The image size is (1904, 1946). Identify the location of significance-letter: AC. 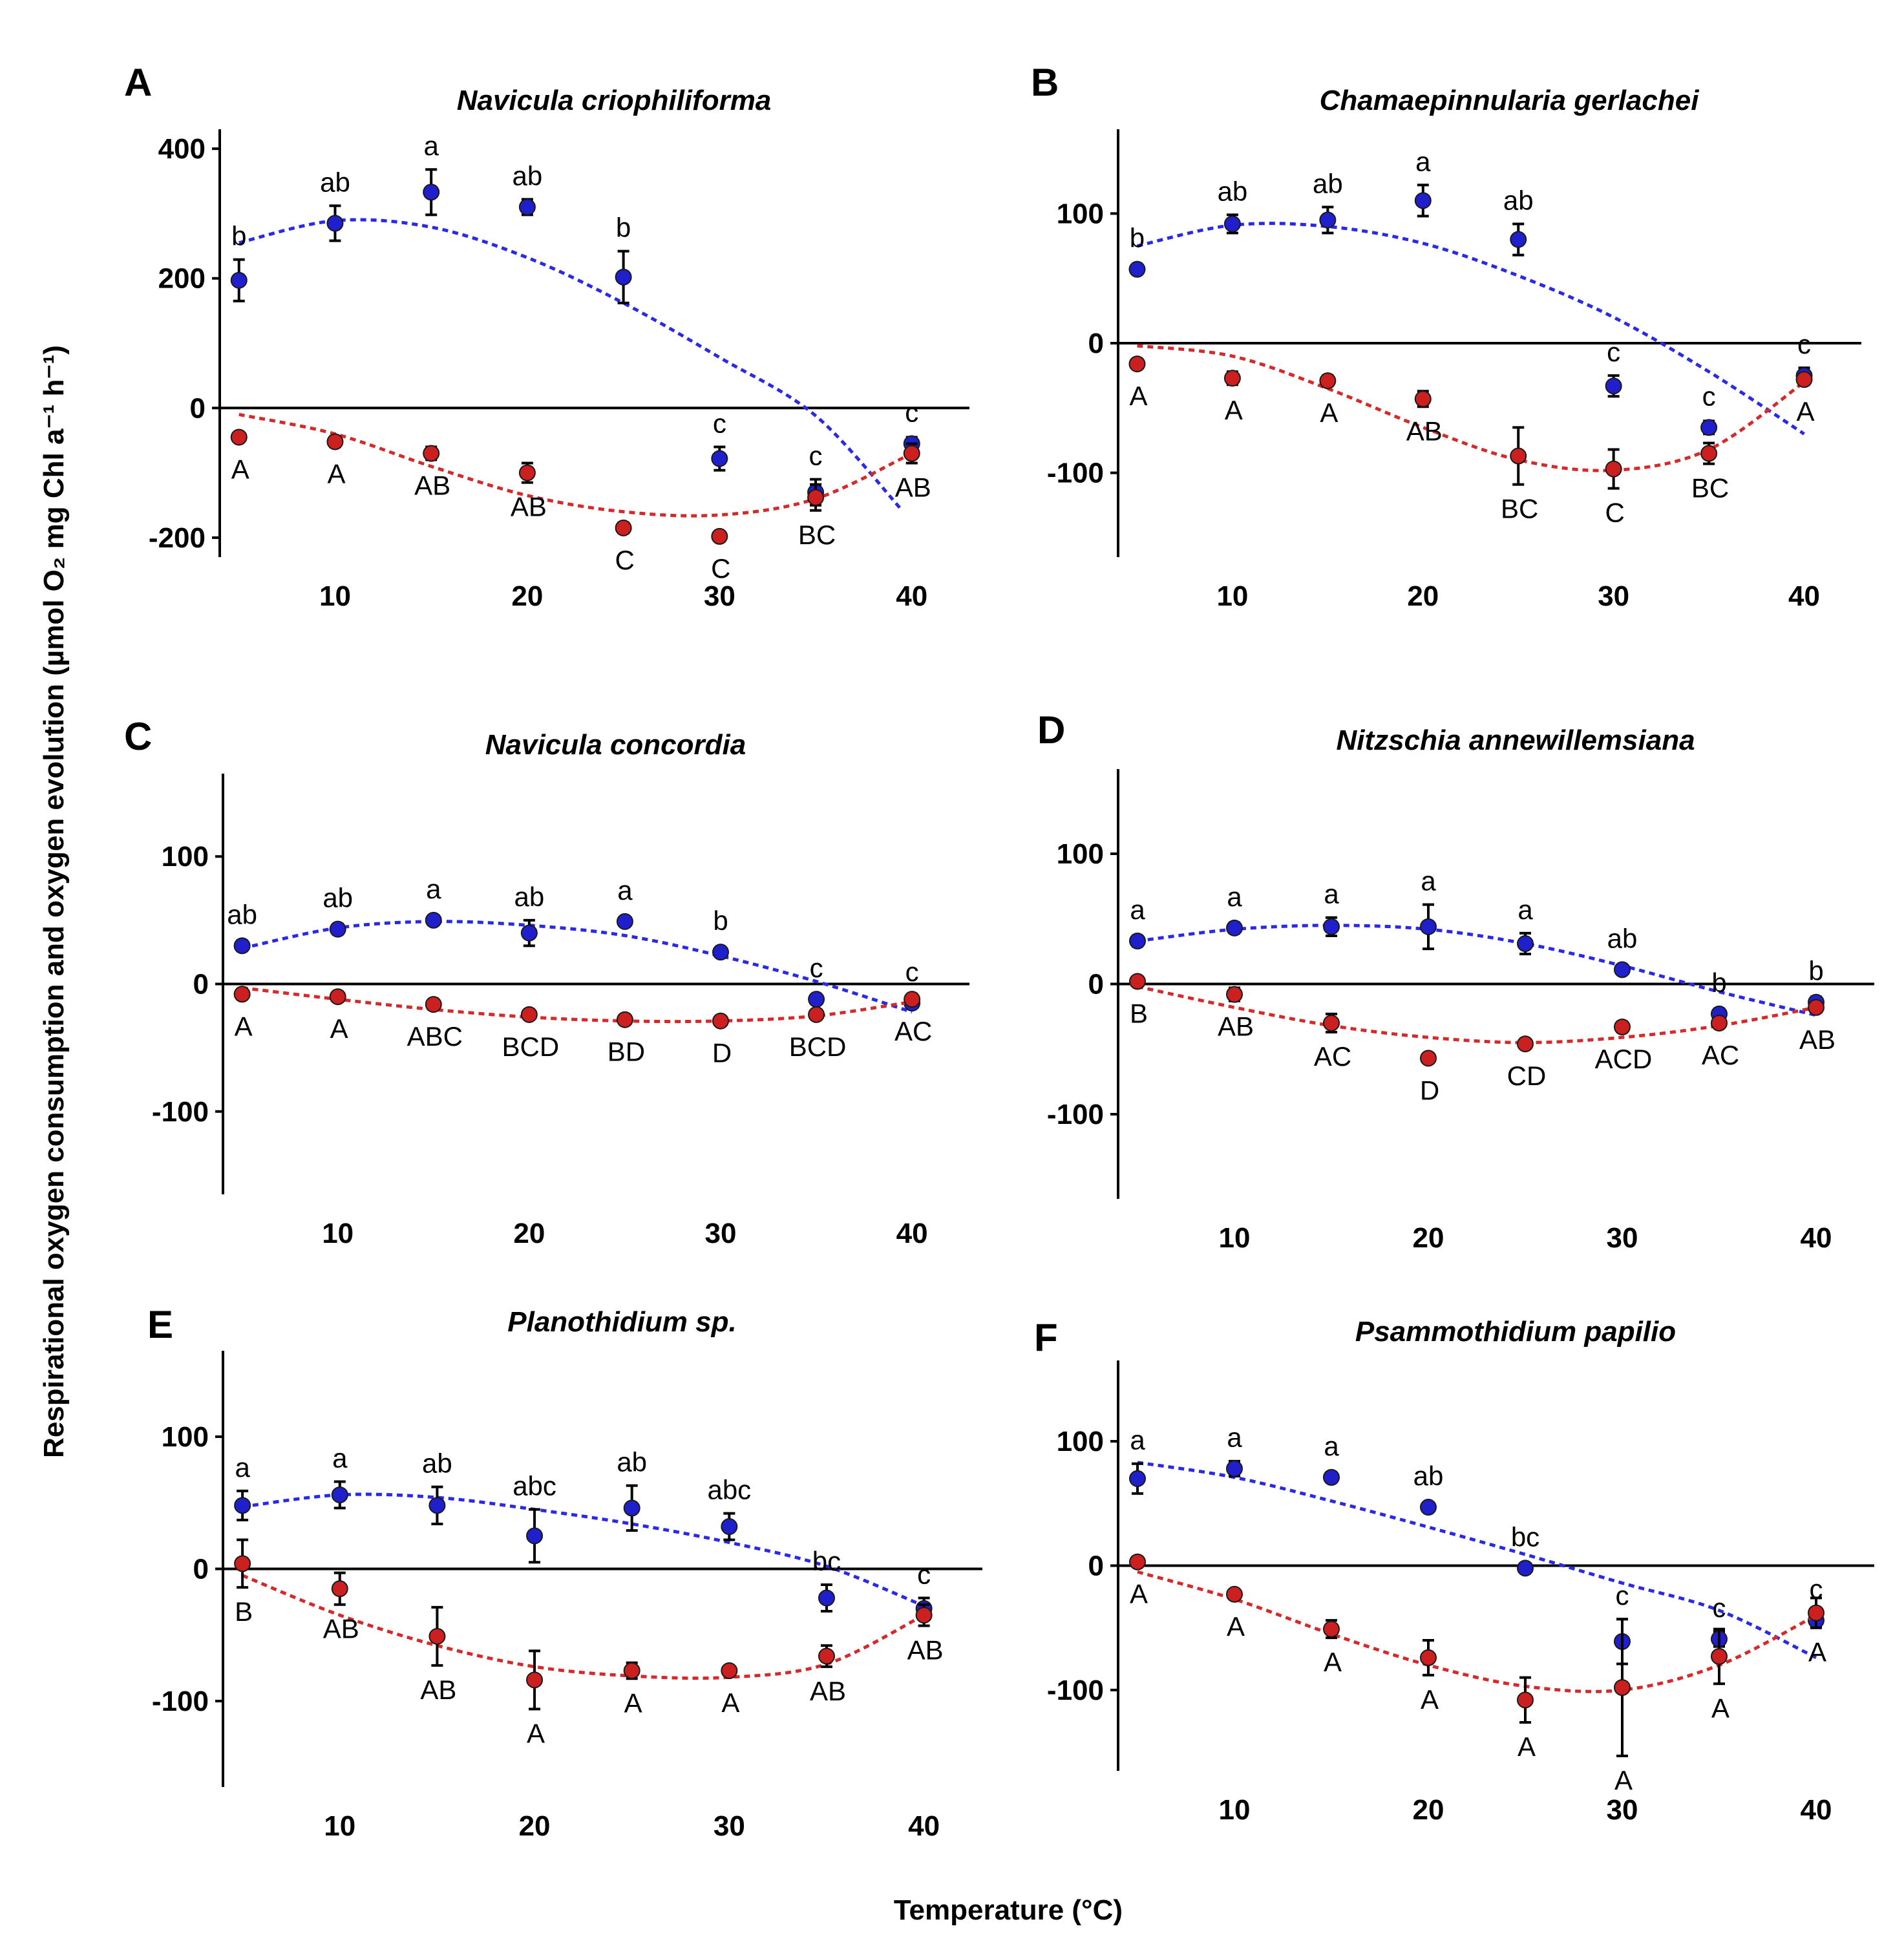
(1332, 1056).